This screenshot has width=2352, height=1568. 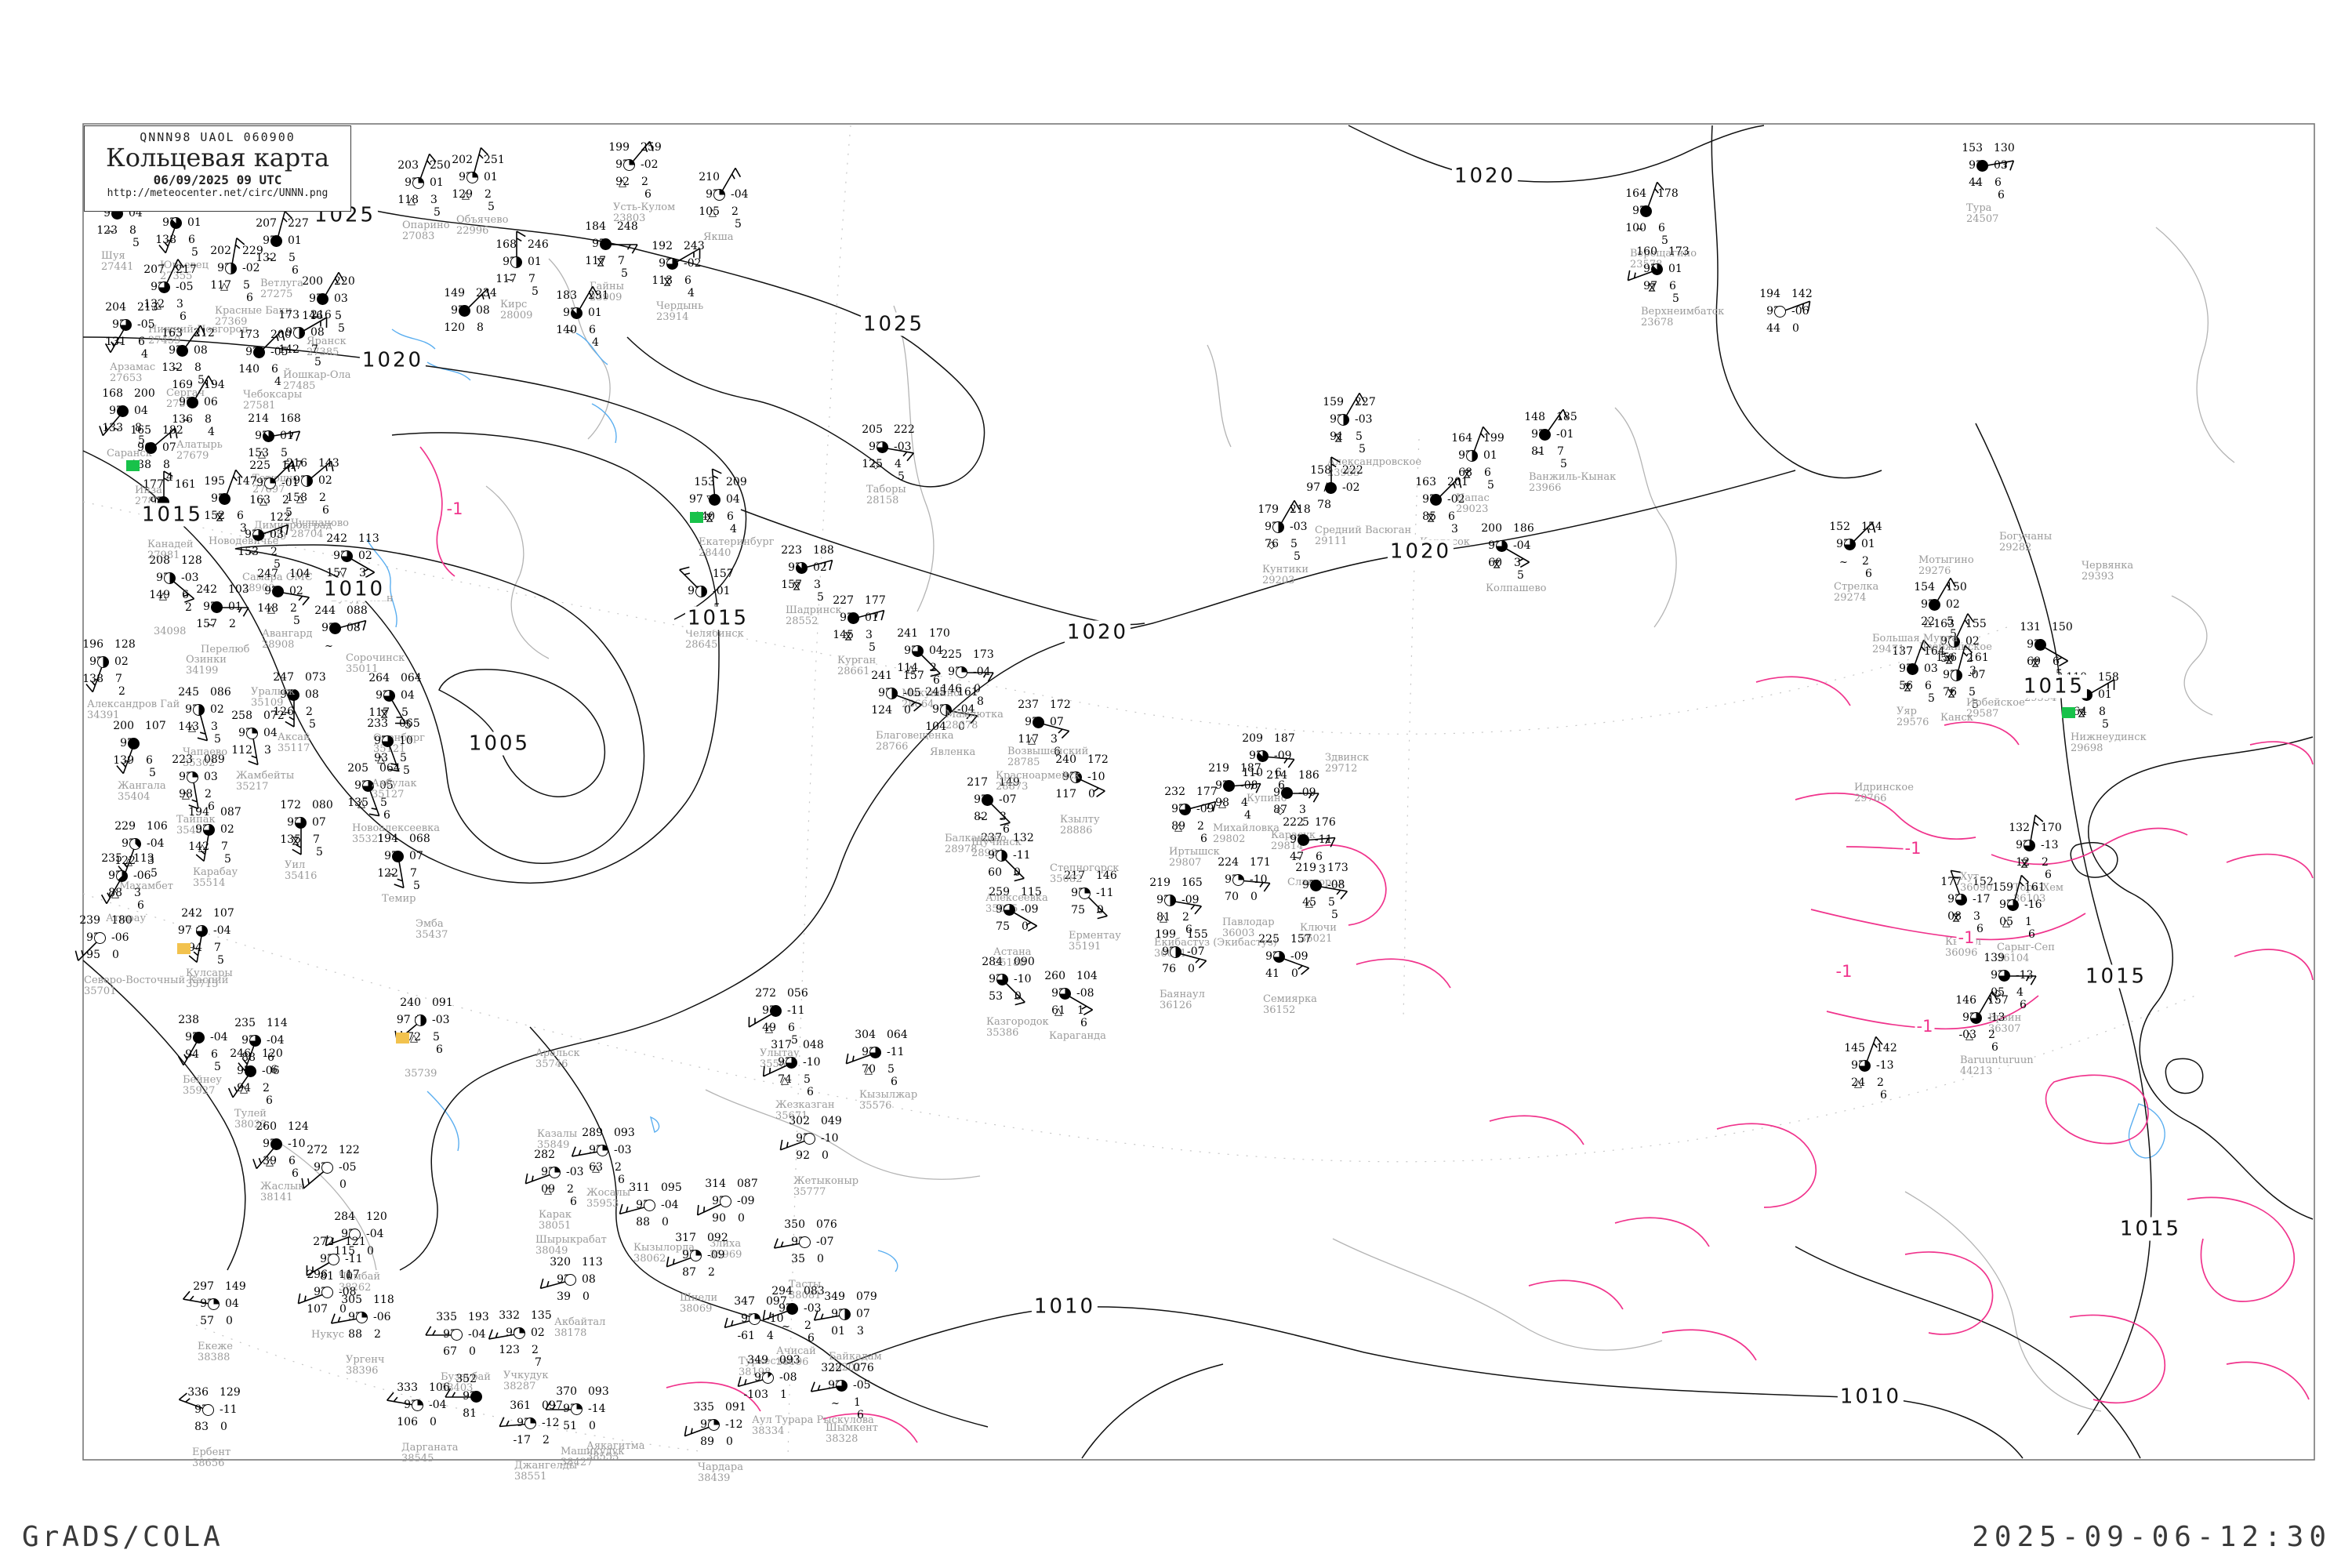 What do you see at coordinates (227, 829) in the screenshot?
I see `station-tendency: 02` at bounding box center [227, 829].